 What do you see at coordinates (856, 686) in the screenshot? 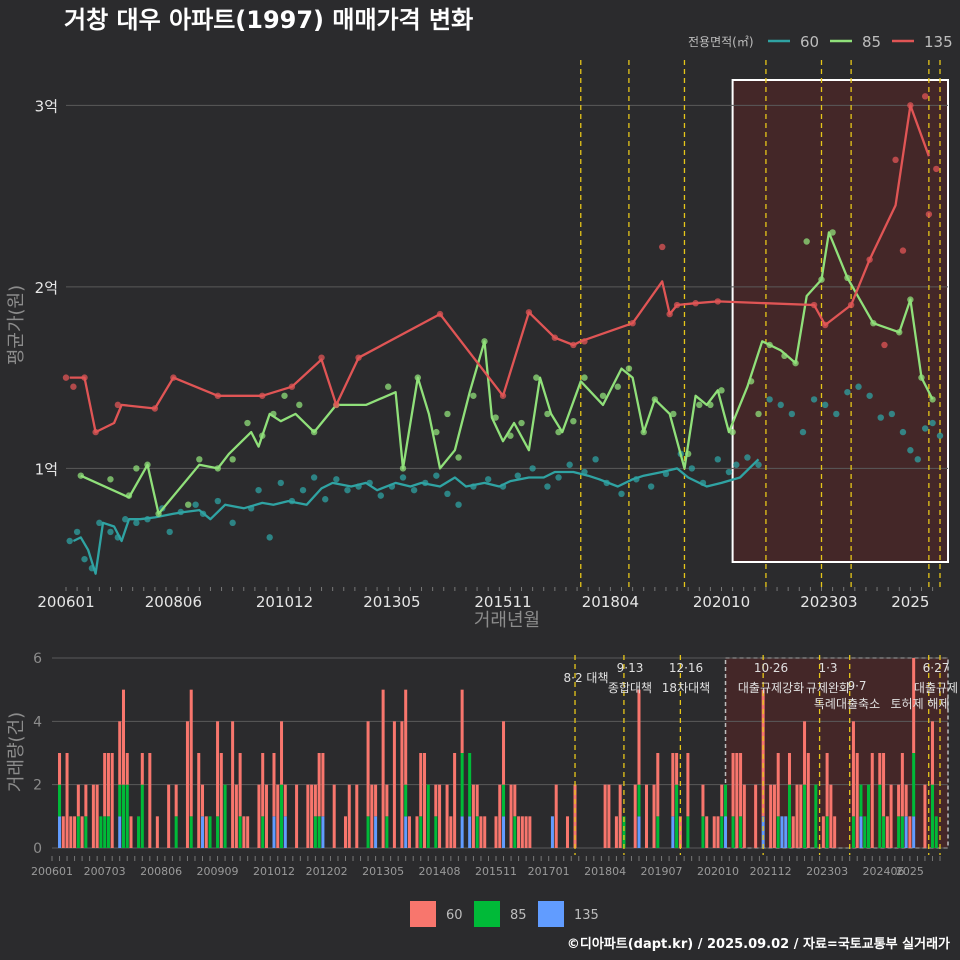
I see `event-label: 9·7` at bounding box center [856, 686].